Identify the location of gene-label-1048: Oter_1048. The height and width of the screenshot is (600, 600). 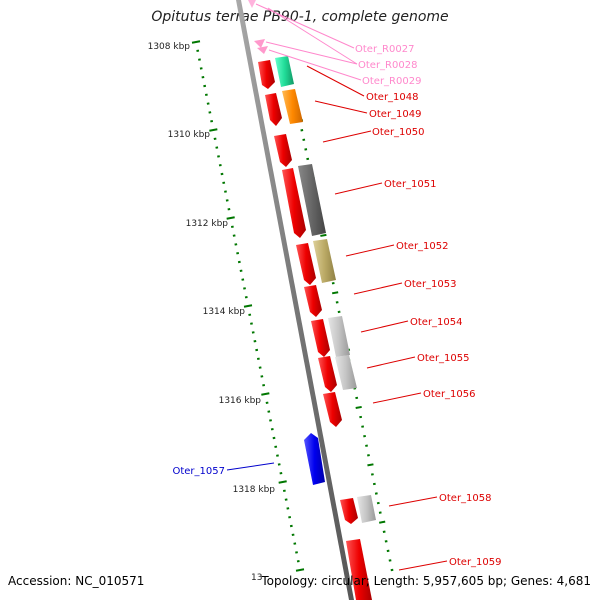
(392, 97).